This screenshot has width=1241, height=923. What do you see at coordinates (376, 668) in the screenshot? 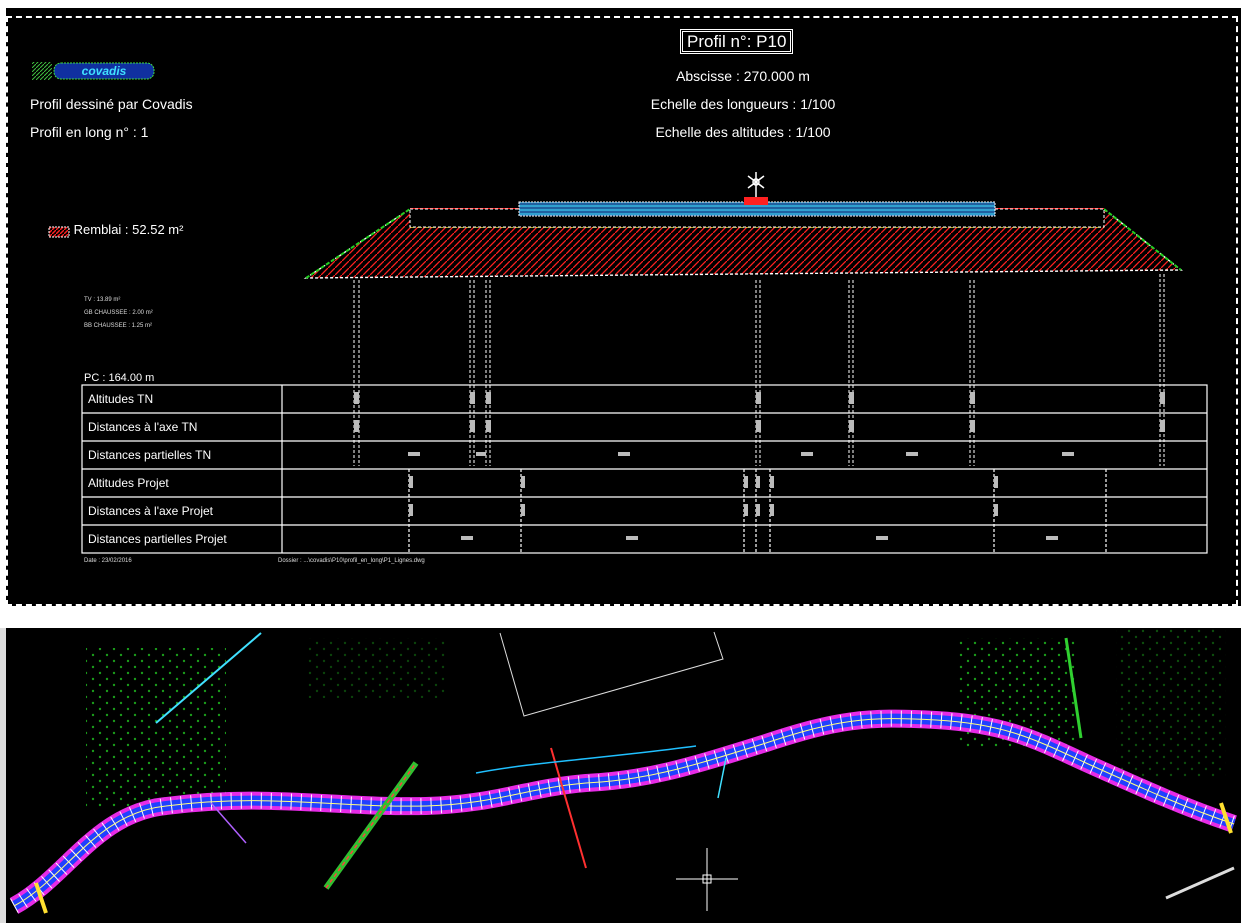
I see `survey-points-top` at bounding box center [376, 668].